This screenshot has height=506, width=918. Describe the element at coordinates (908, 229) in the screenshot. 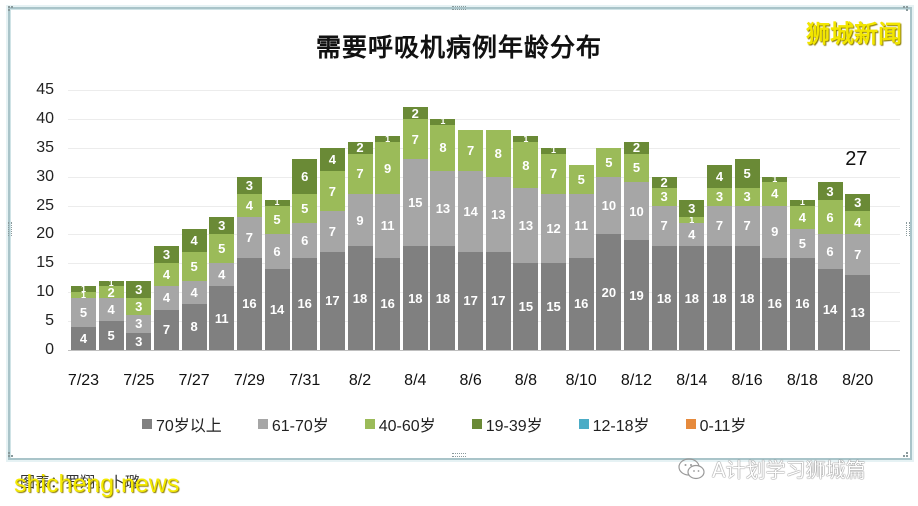

I see `resize-handle-right` at that location.